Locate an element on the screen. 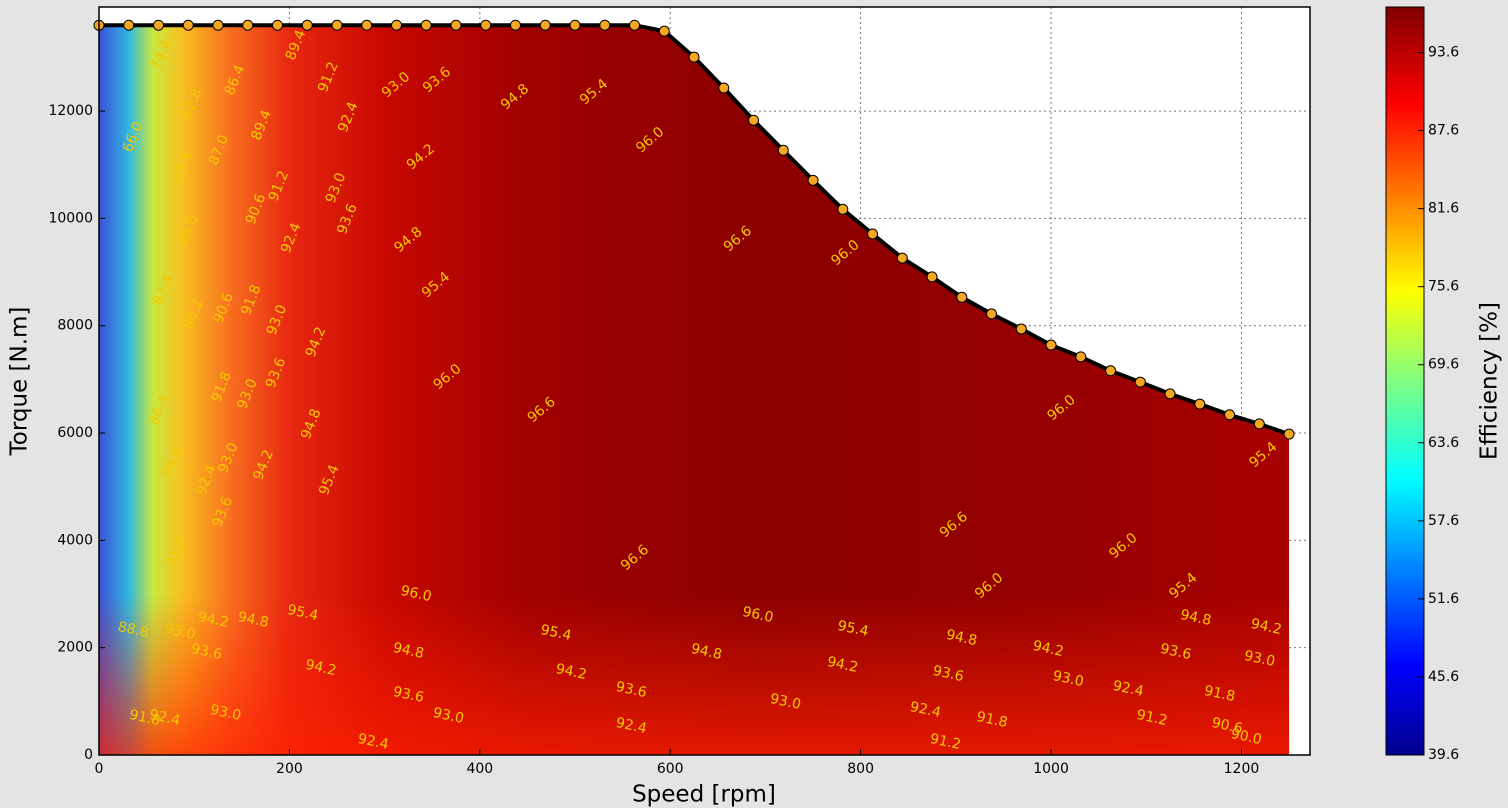 The width and height of the screenshot is (1508, 808). y-tick-label: 10000 is located at coordinates (70, 218).